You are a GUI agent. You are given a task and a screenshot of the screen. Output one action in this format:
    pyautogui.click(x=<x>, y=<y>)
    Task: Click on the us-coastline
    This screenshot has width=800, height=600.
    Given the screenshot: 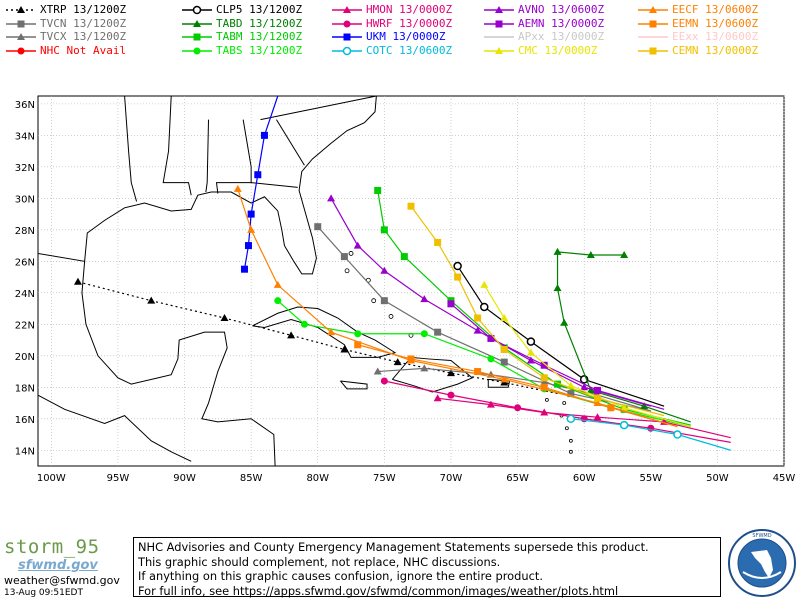 What is the action you would take?
    pyautogui.click(x=207, y=185)
    